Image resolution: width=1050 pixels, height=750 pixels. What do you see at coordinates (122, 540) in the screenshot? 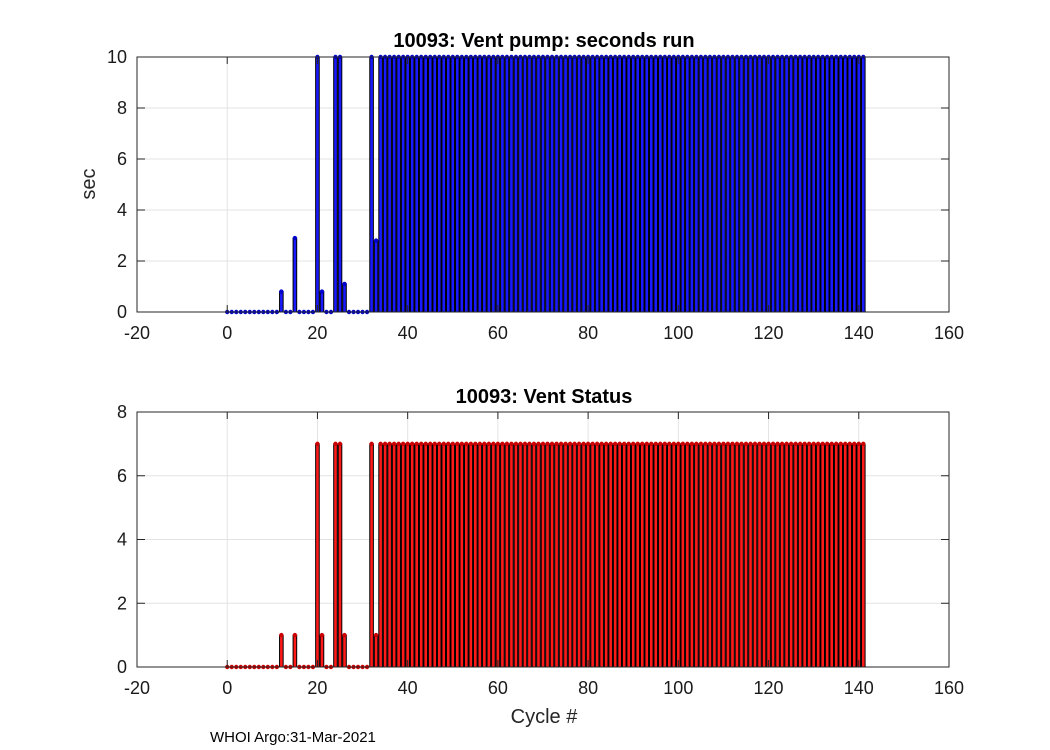
I see `y-tick-label: 4` at bounding box center [122, 540].